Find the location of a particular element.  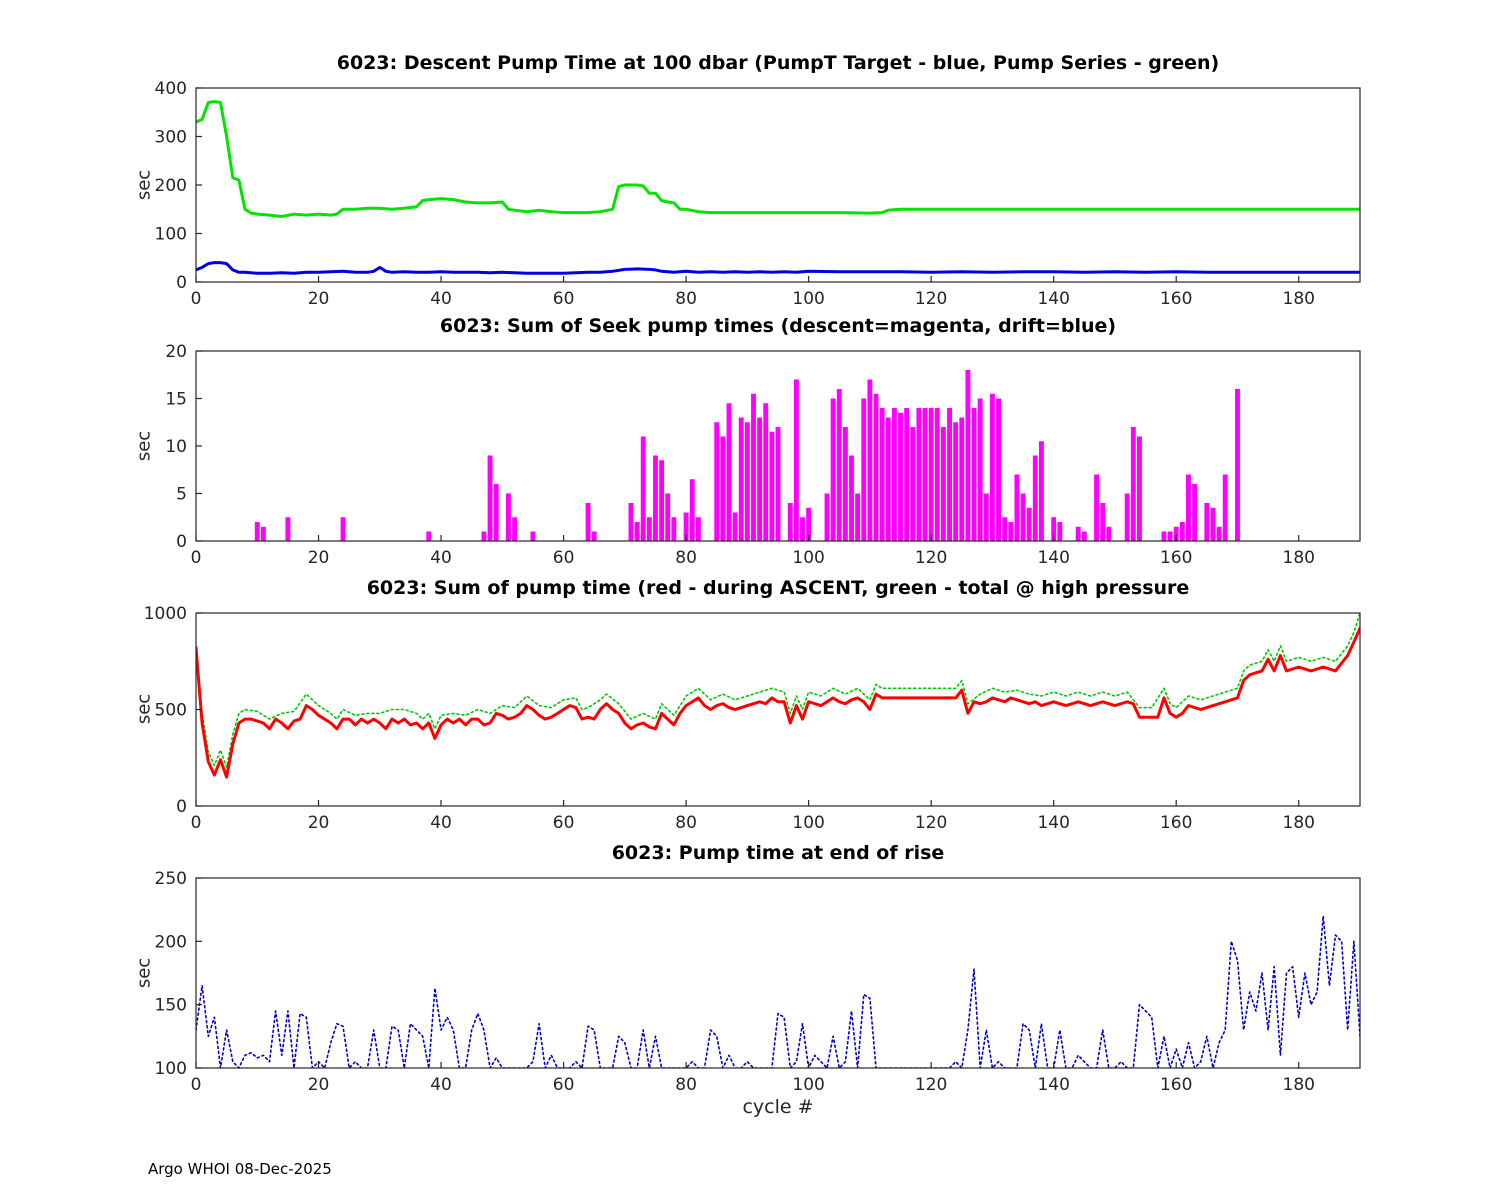

footer-caption: Argo WHOI 08-Dec-2025 is located at coordinates (240, 1169).